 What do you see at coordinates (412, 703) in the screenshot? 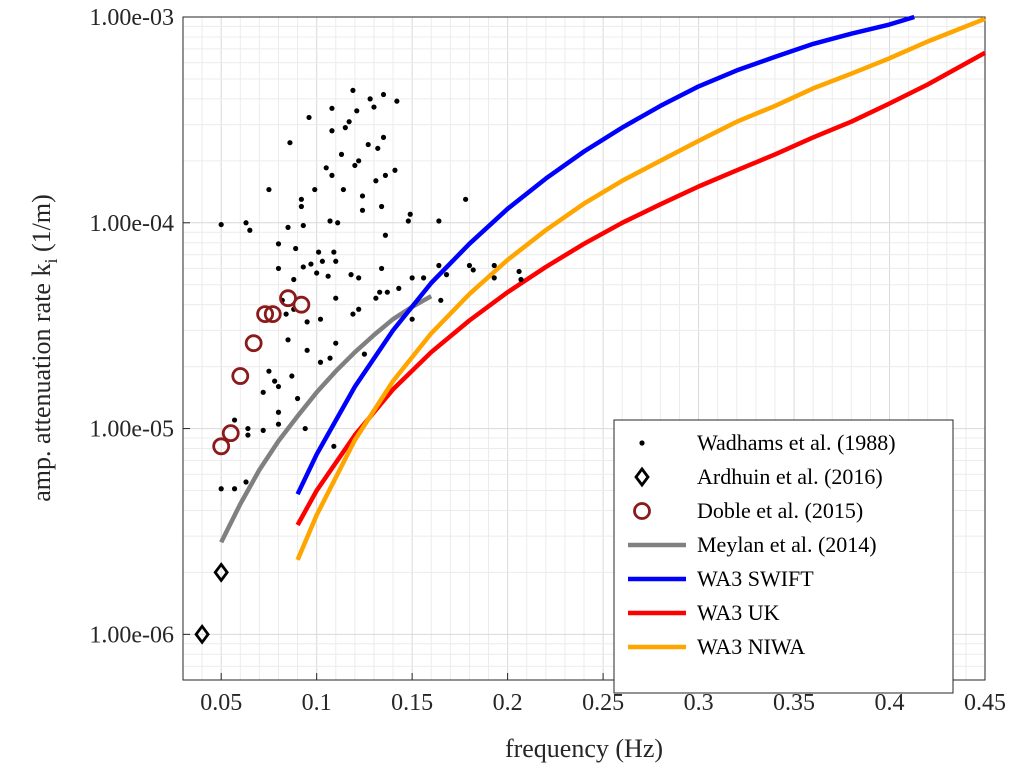
I see `x-tick-label: 0.15` at bounding box center [412, 703].